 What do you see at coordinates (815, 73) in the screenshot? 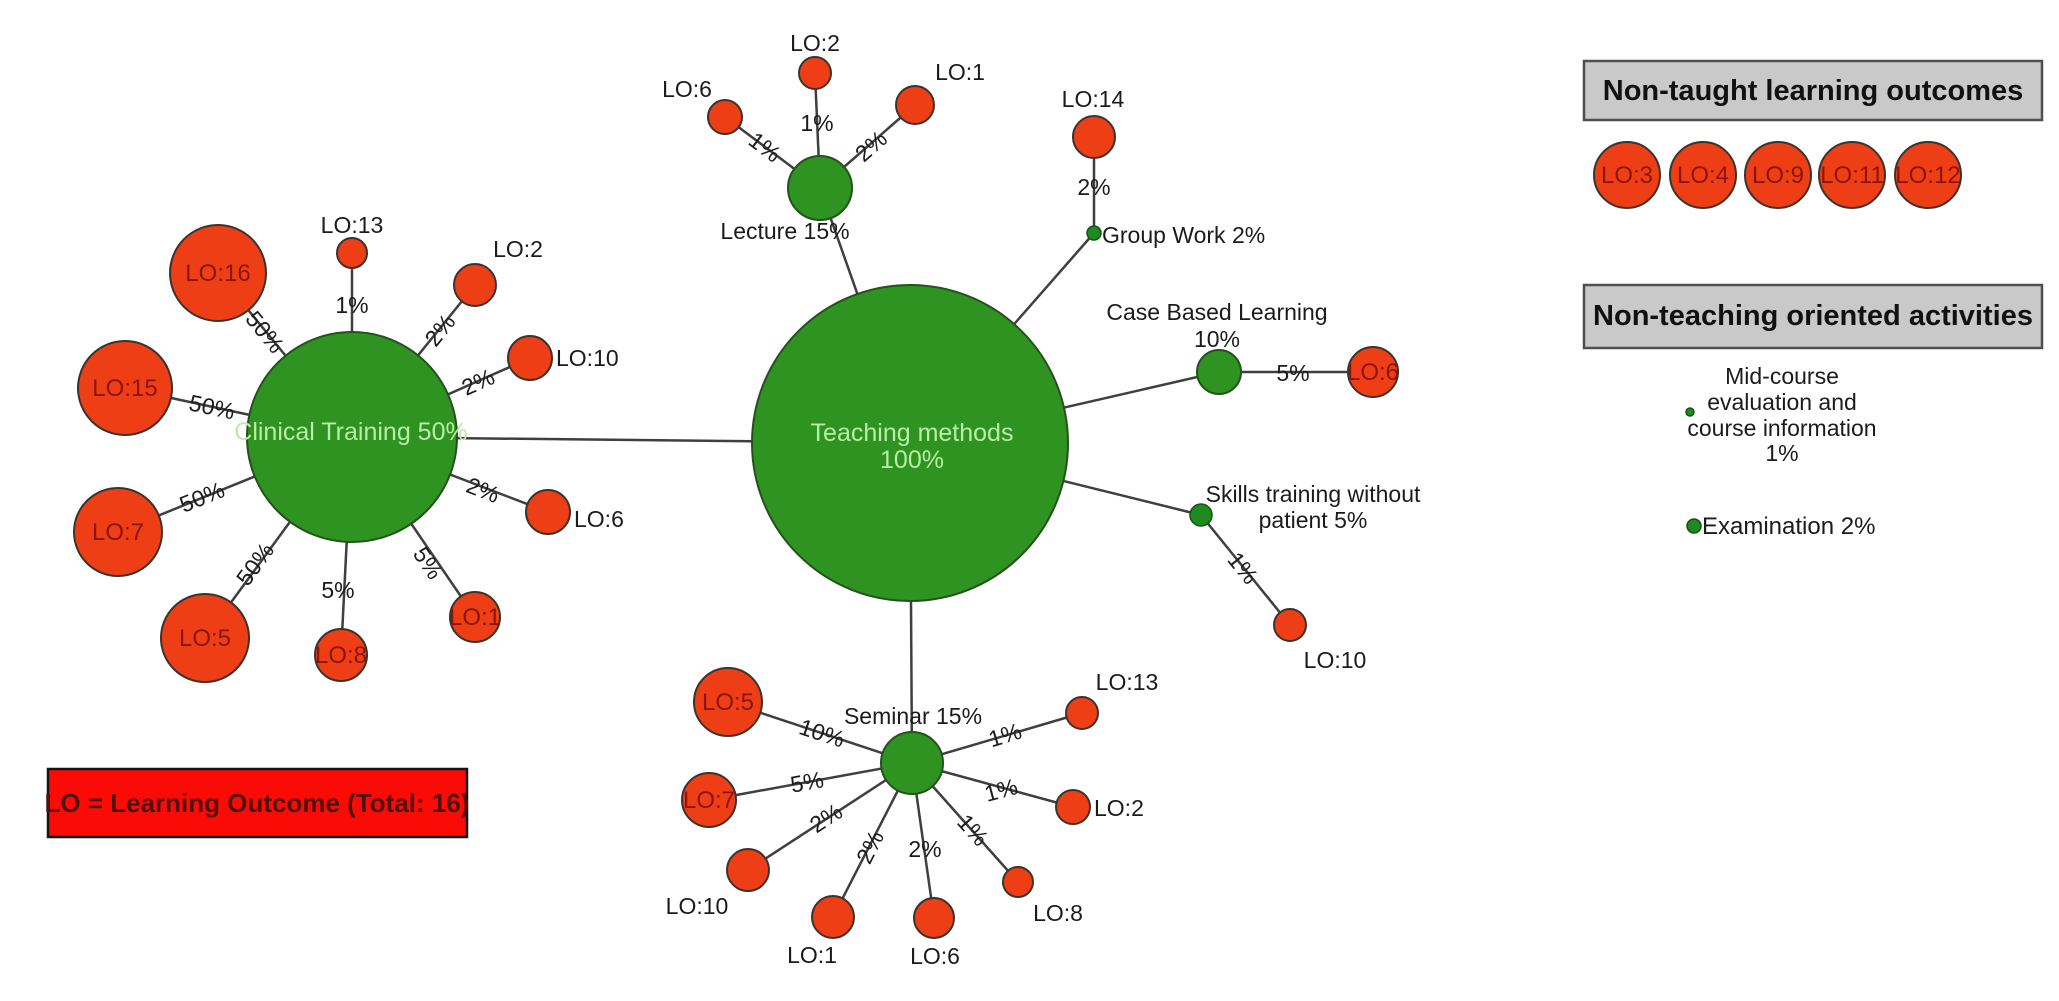
I see `node-lecture-lo2` at bounding box center [815, 73].